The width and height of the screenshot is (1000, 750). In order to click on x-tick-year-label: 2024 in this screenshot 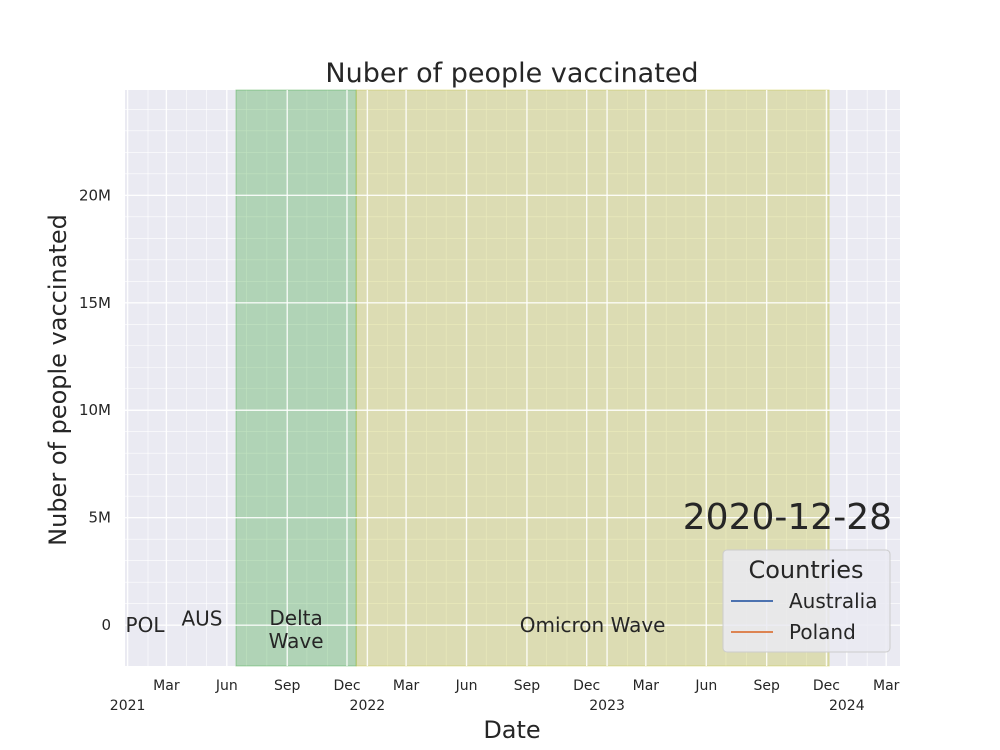, I will do `click(847, 706)`.